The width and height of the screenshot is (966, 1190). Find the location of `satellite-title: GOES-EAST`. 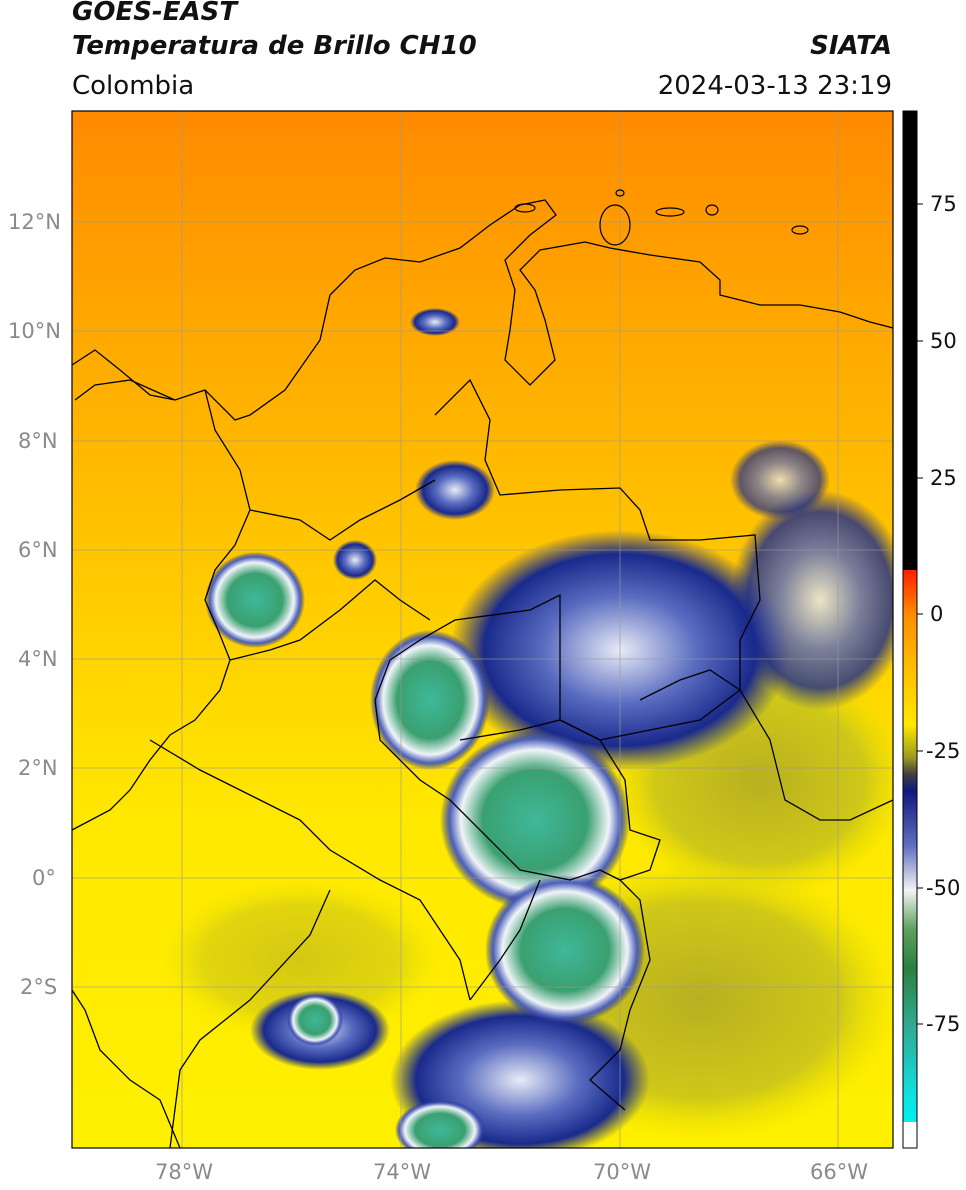

satellite-title: GOES-EAST is located at coordinates (155, 13).